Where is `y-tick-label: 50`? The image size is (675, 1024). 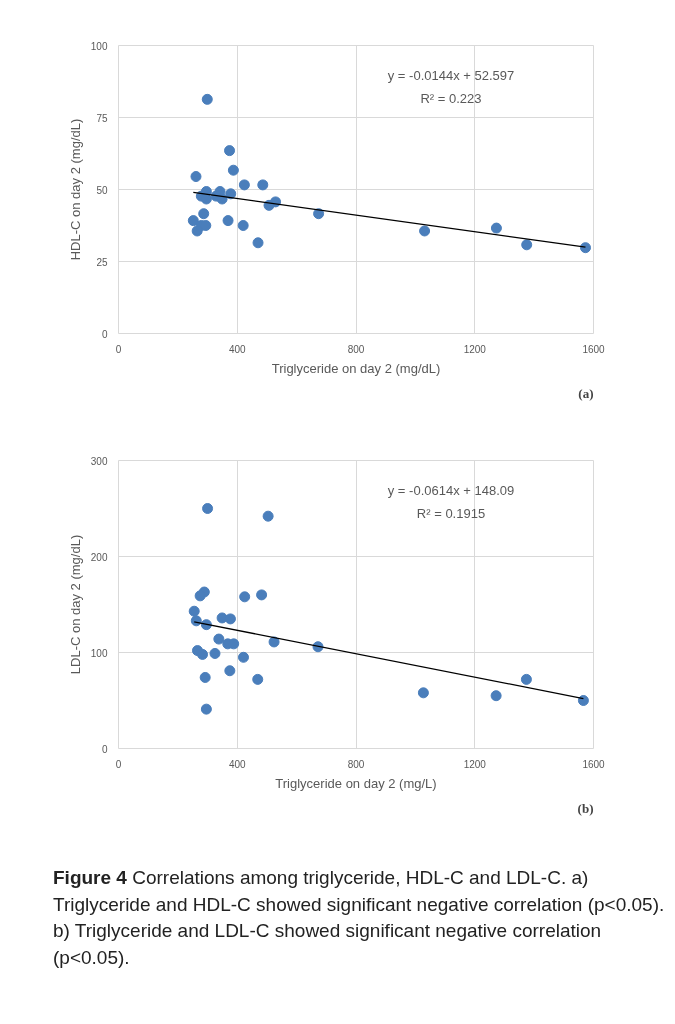 y-tick-label: 50 is located at coordinates (102, 190).